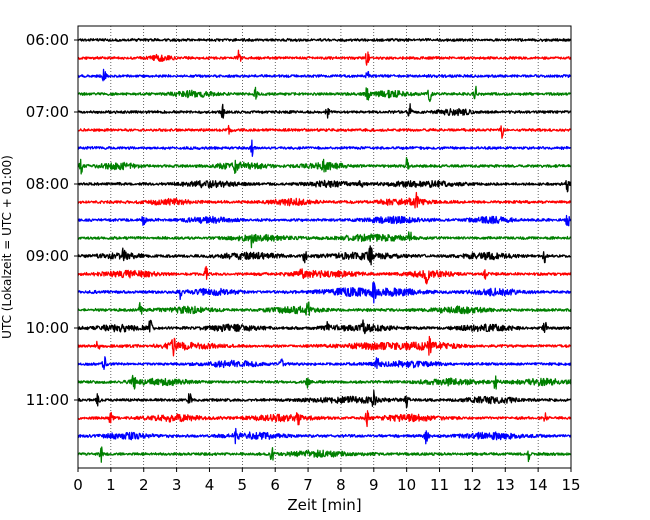  What do you see at coordinates (374, 485) in the screenshot?
I see `x-tick-label: 9` at bounding box center [374, 485].